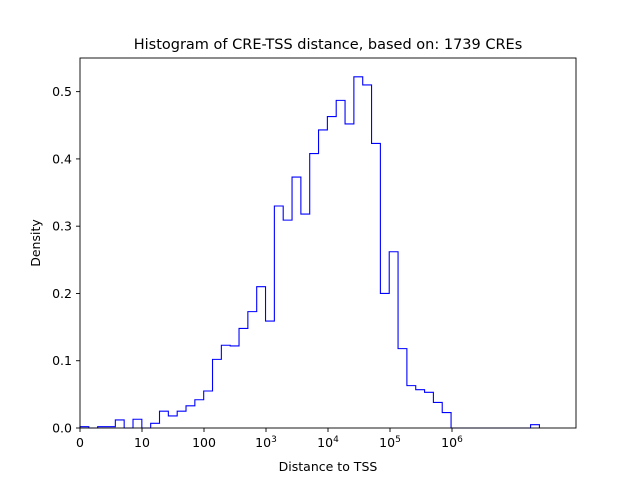 This screenshot has height=480, width=640. What do you see at coordinates (62, 293) in the screenshot?
I see `y-tick-label: 0.2` at bounding box center [62, 293].